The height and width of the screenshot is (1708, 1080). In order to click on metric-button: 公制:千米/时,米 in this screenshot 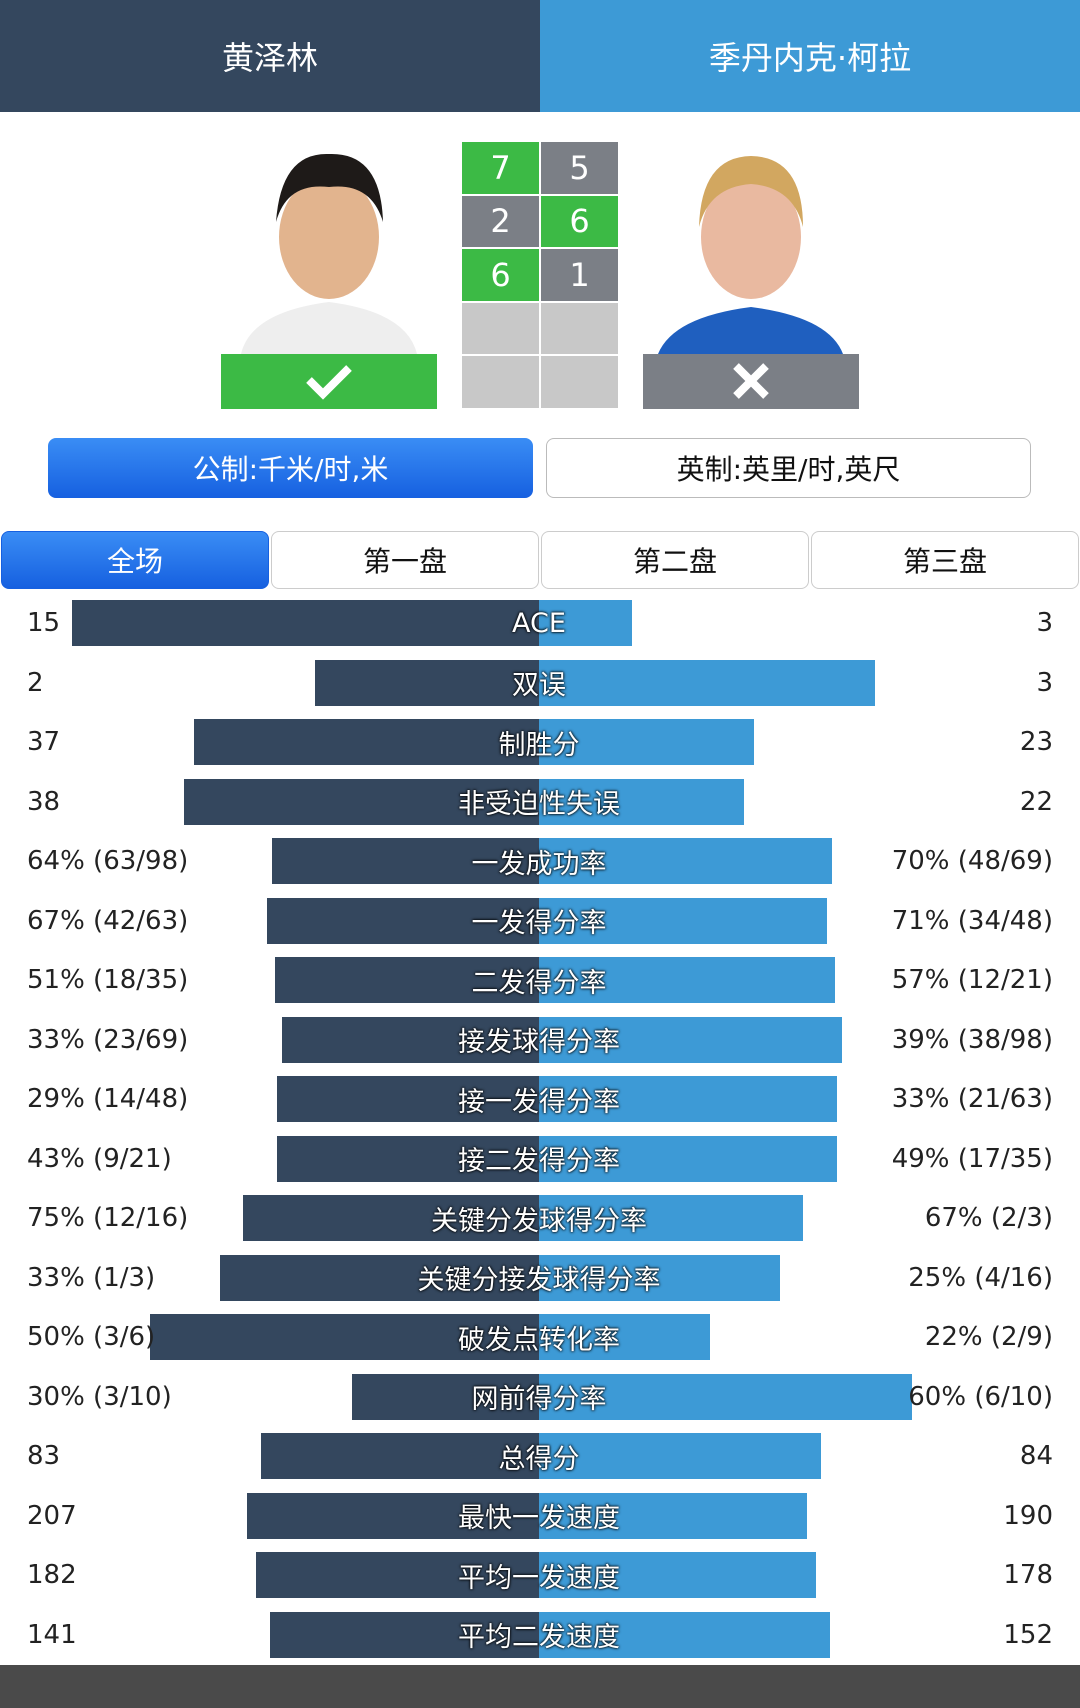, I will do `click(290, 468)`.